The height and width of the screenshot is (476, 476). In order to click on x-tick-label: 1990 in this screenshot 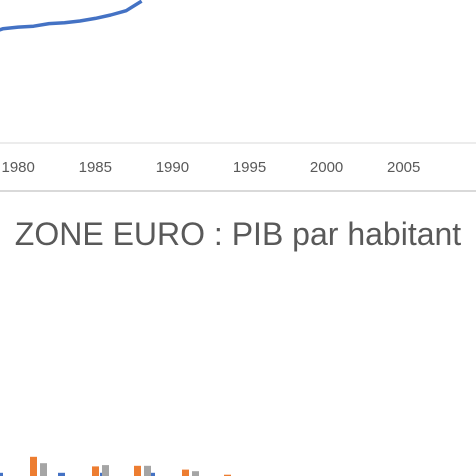, I will do `click(172, 167)`.